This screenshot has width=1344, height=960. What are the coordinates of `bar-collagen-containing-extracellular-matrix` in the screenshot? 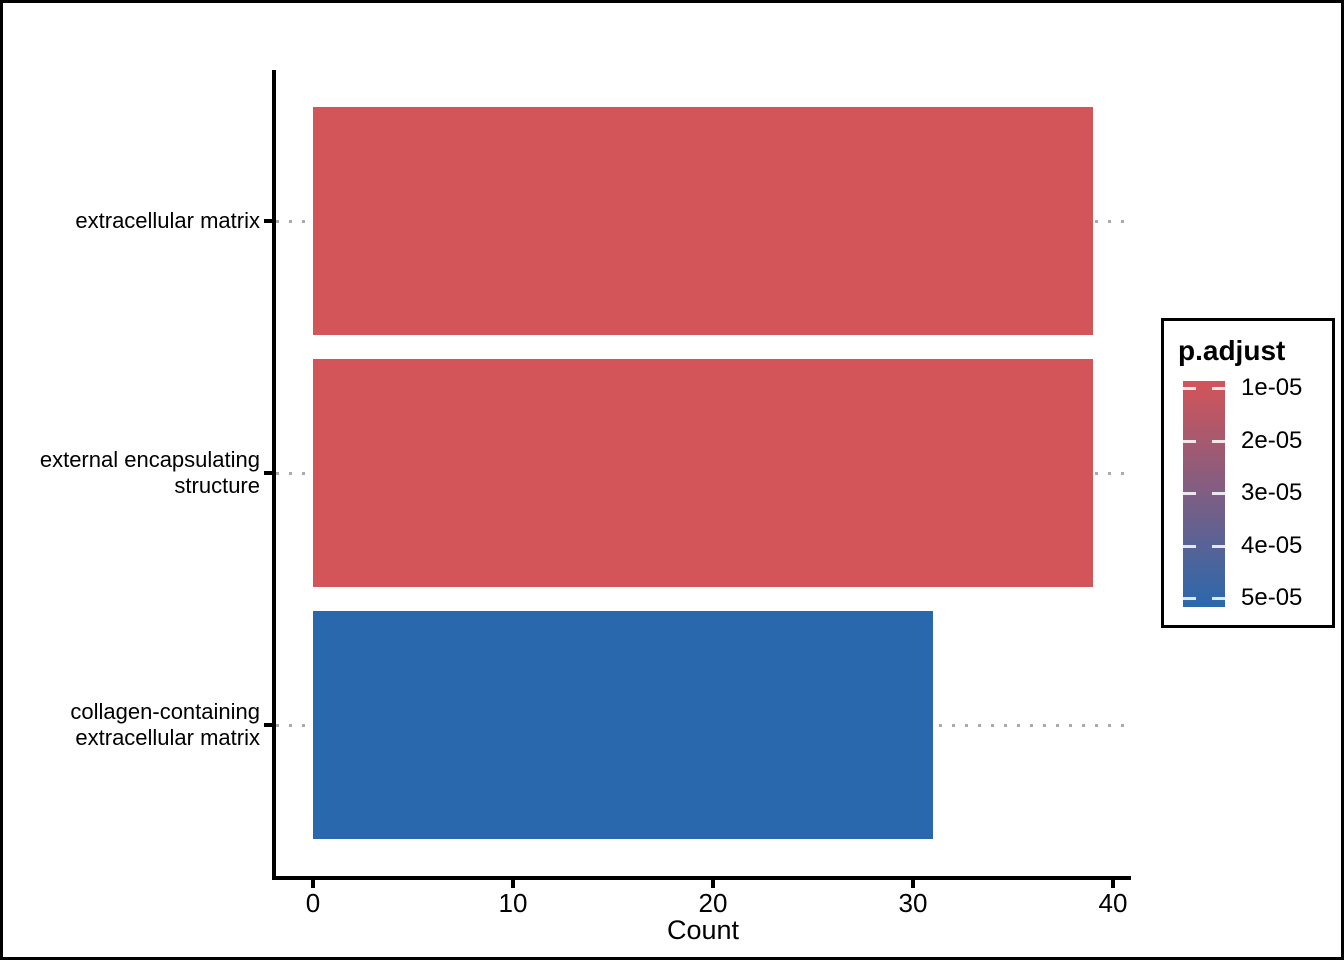 It's located at (623, 725).